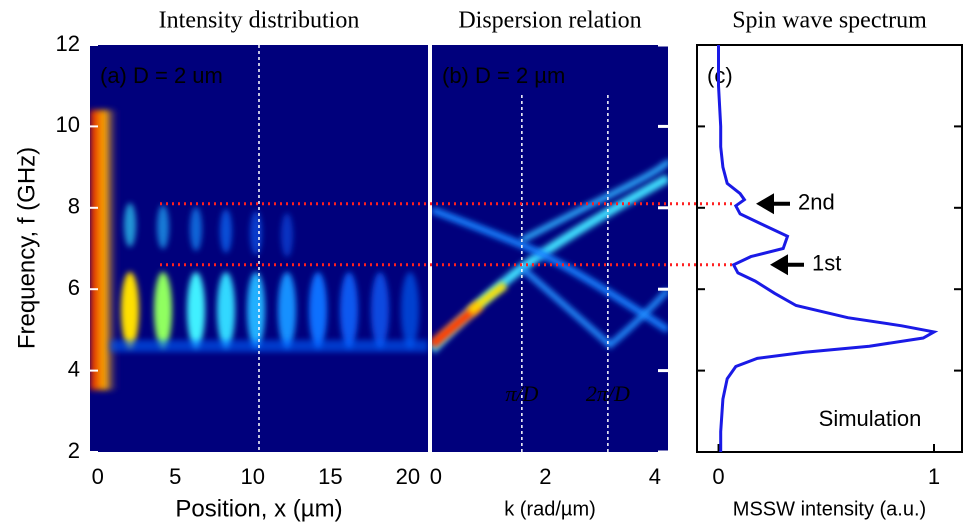 The width and height of the screenshot is (963, 528). I want to click on y-axis-label: Frequency, f (GHz), so click(26, 248).